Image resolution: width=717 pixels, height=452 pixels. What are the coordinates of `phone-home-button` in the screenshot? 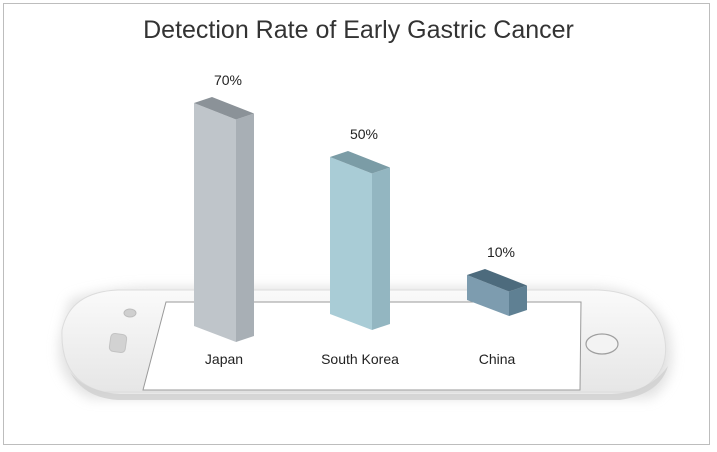 It's located at (602, 344).